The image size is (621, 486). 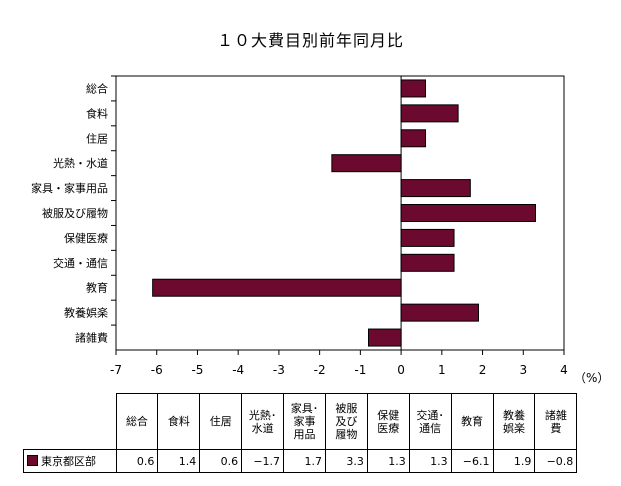 I want to click on table-header-cell: 光熱･ 水道, so click(x=263, y=421).